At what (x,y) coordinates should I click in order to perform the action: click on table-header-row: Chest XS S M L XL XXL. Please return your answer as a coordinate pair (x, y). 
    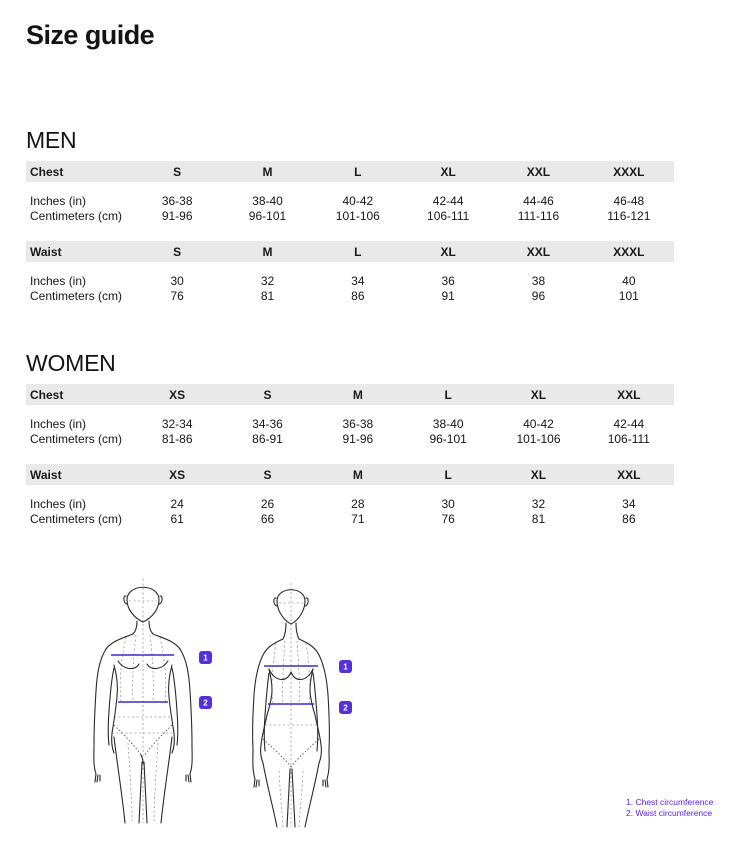
    Looking at the image, I should click on (350, 394).